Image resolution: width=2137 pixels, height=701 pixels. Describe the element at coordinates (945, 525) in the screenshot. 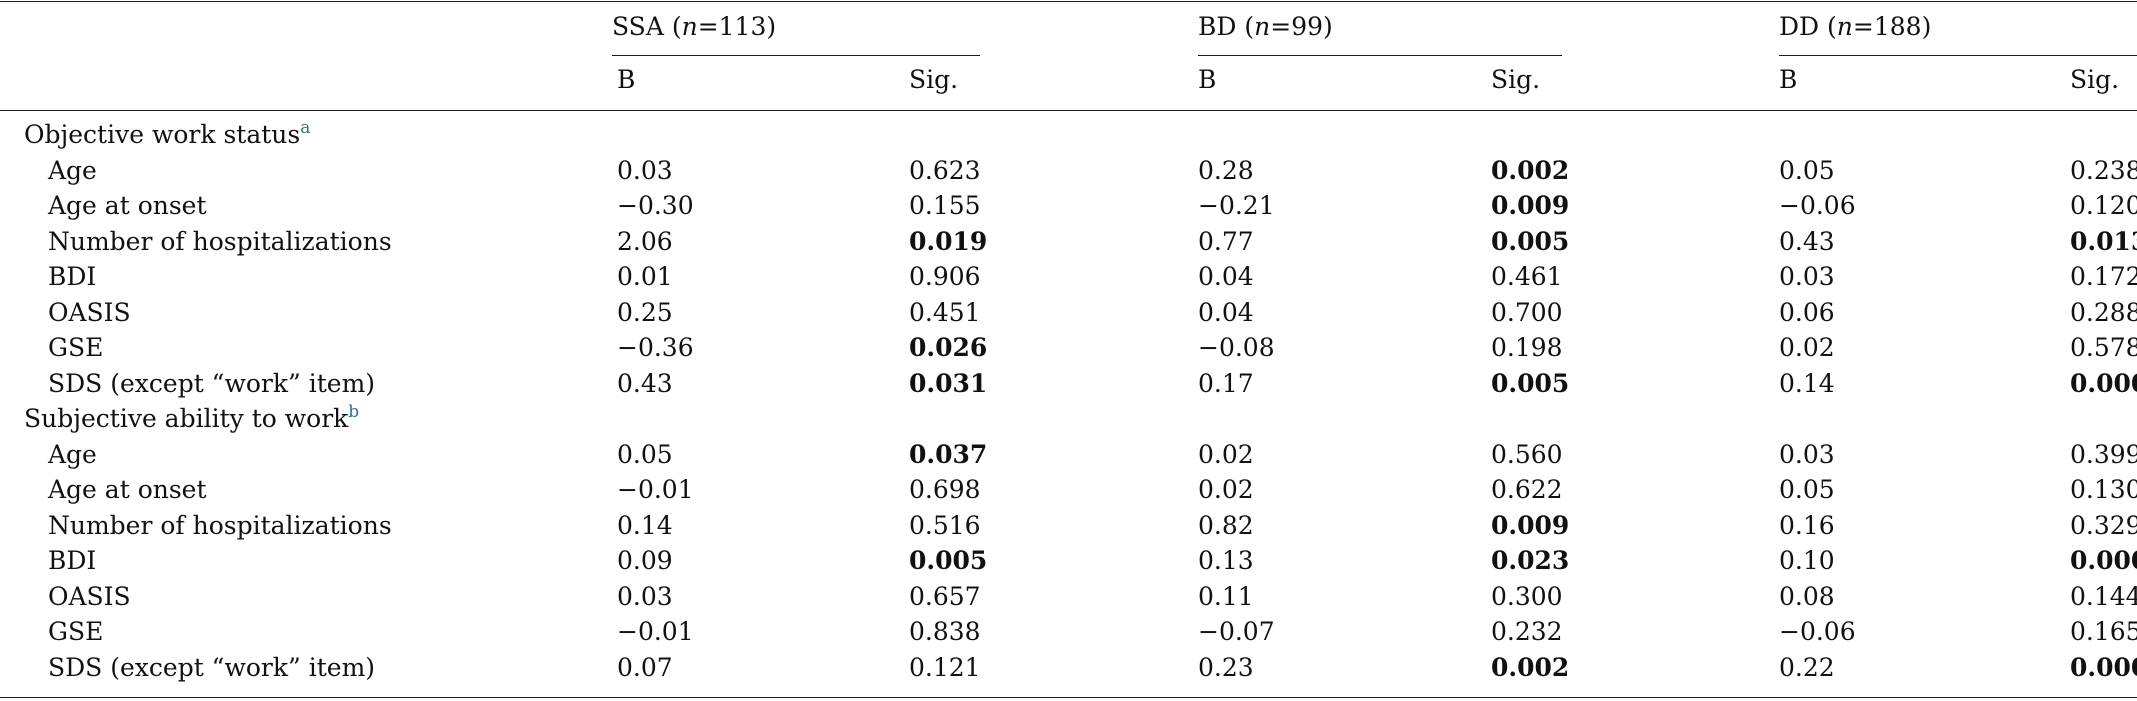

I see `cell-ssa-sig: 0.516` at that location.